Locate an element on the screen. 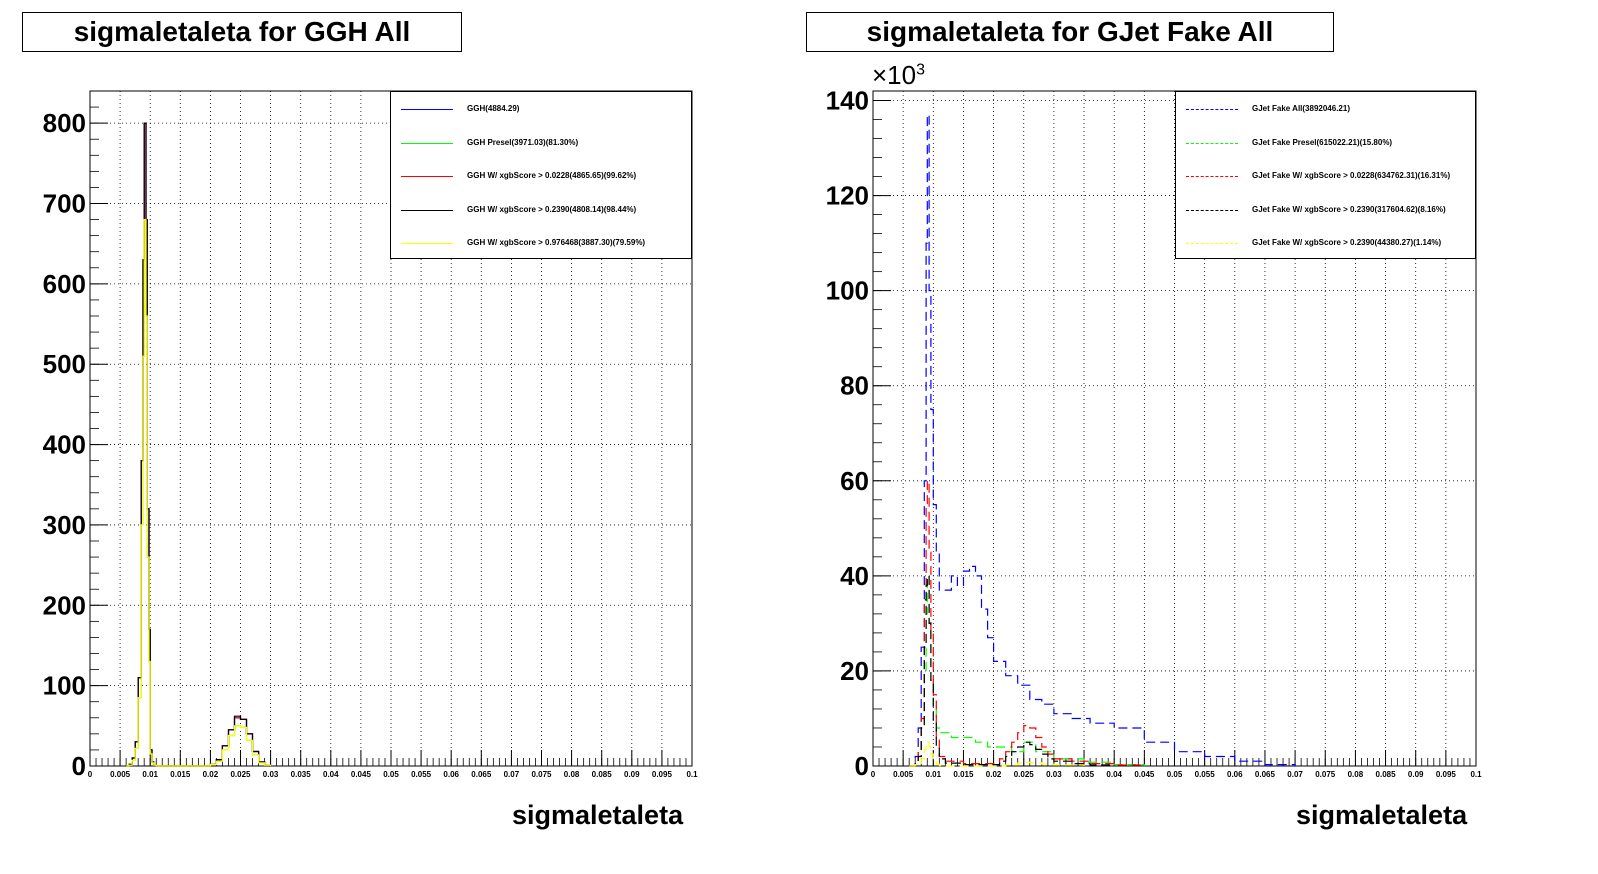  x-axis-label-left: sigmaletaleta is located at coordinates (598, 815).